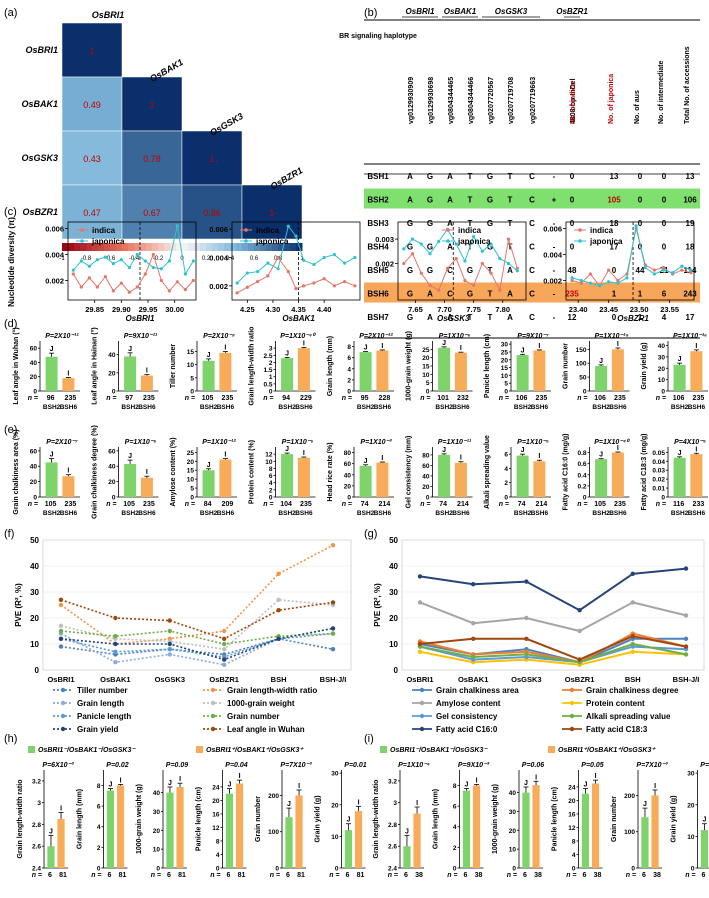 The width and height of the screenshot is (709, 898). What do you see at coordinates (393, 566) in the screenshot?
I see `pve-y-tick-label: 40` at bounding box center [393, 566].